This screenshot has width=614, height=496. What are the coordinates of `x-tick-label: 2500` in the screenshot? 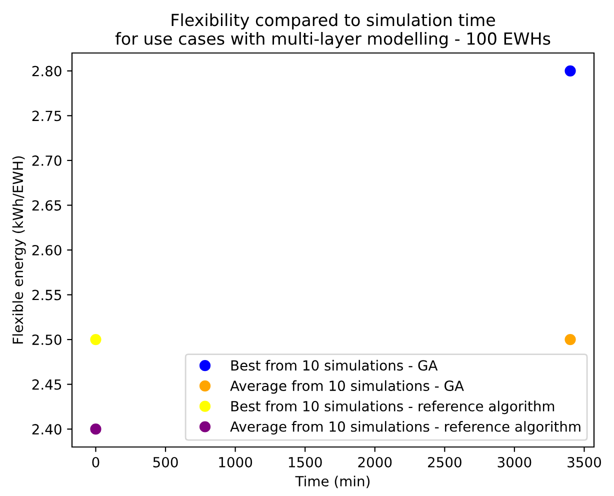 It's located at (445, 462).